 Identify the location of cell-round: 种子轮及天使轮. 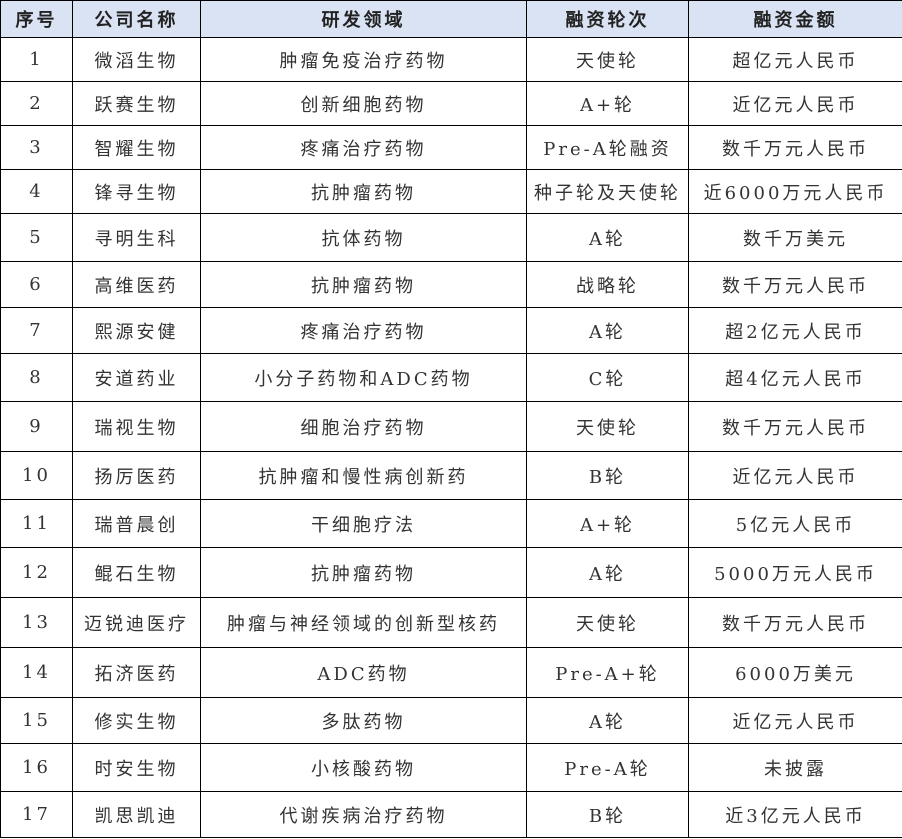
(607, 191).